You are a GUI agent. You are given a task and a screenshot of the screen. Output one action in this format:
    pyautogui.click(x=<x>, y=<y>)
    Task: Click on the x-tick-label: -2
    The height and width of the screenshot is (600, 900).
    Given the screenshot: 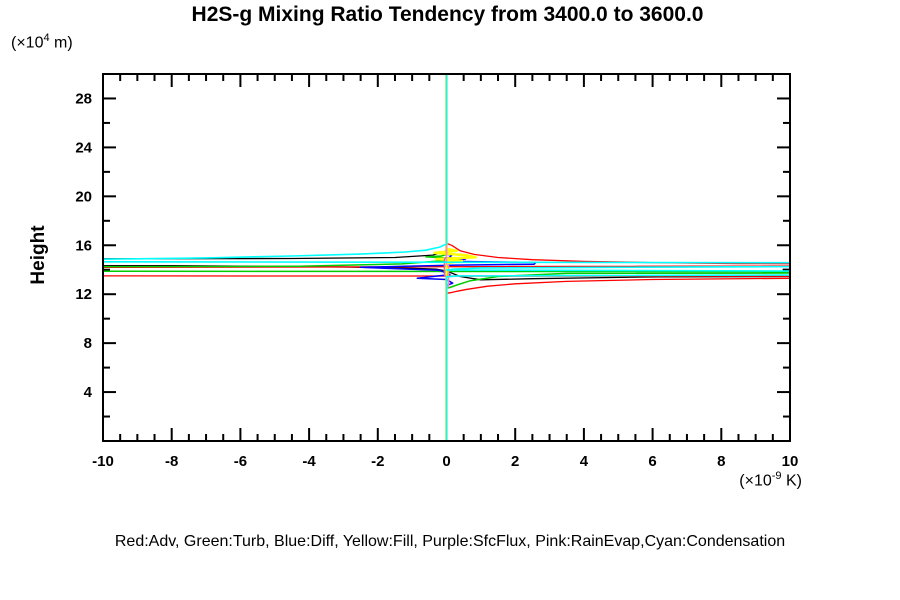 What is the action you would take?
    pyautogui.click(x=377, y=461)
    